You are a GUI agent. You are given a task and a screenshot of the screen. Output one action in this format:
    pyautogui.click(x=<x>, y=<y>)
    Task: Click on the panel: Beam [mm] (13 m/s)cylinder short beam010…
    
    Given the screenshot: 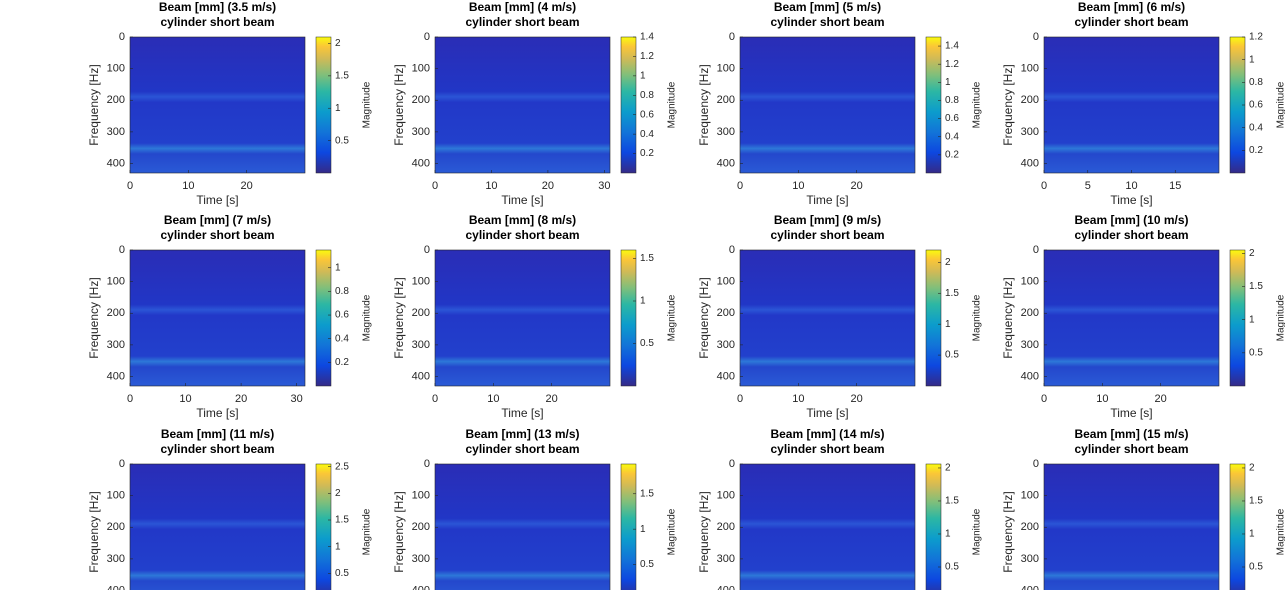 What is the action you would take?
    pyautogui.click(x=535, y=508)
    